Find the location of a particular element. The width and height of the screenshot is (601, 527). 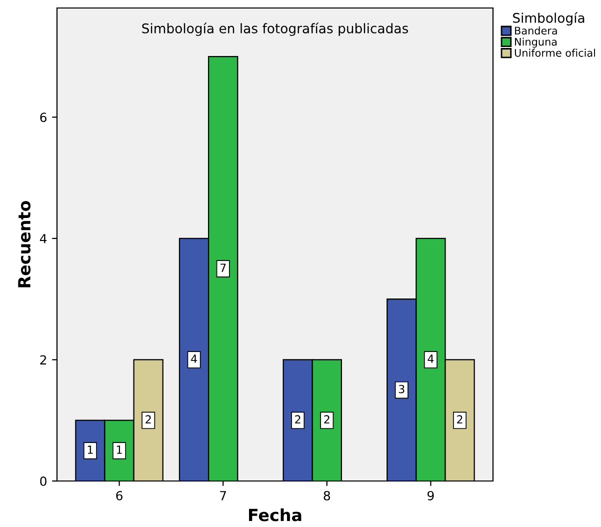

y-tick-label: 0 is located at coordinates (43, 481).